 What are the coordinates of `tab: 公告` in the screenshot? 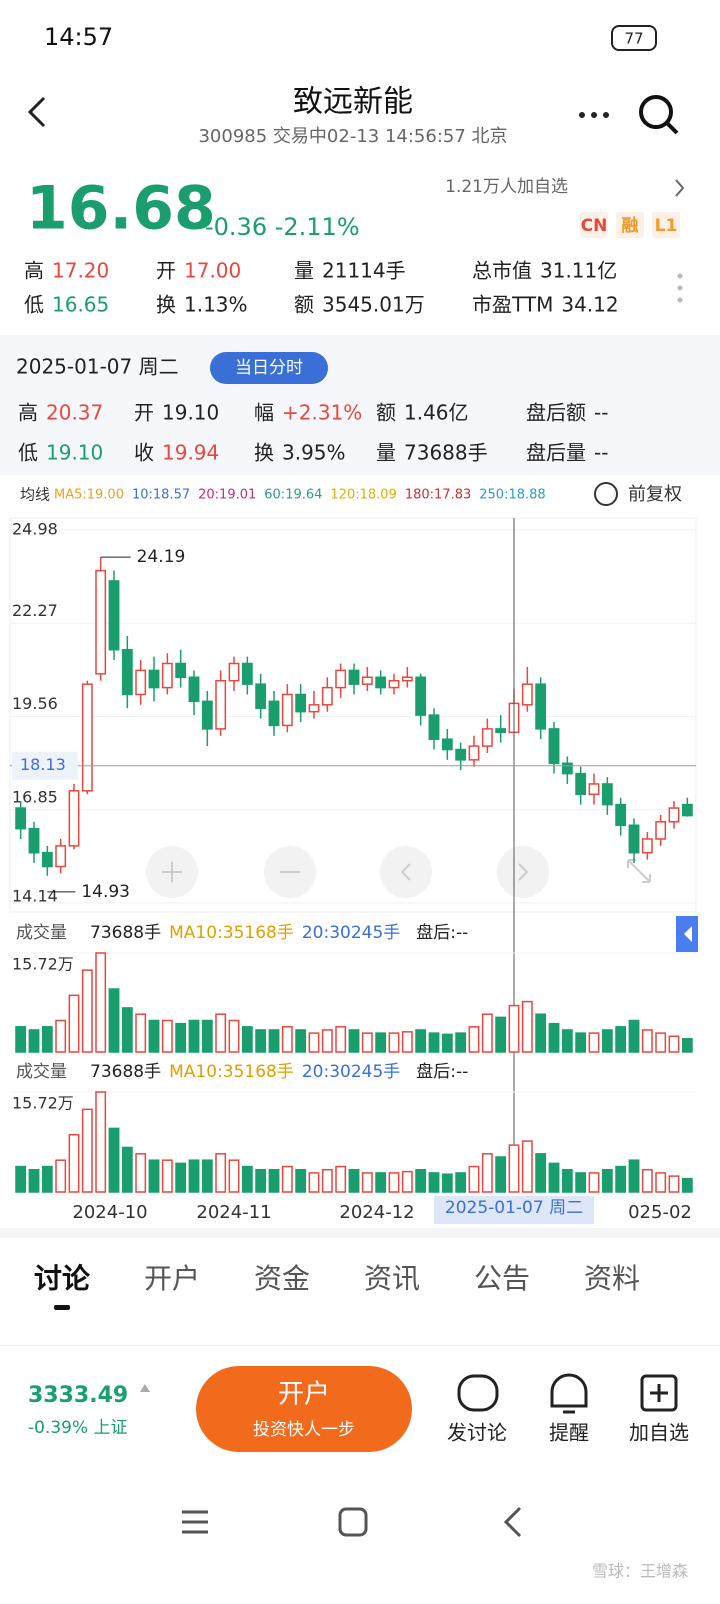 It's located at (502, 1278).